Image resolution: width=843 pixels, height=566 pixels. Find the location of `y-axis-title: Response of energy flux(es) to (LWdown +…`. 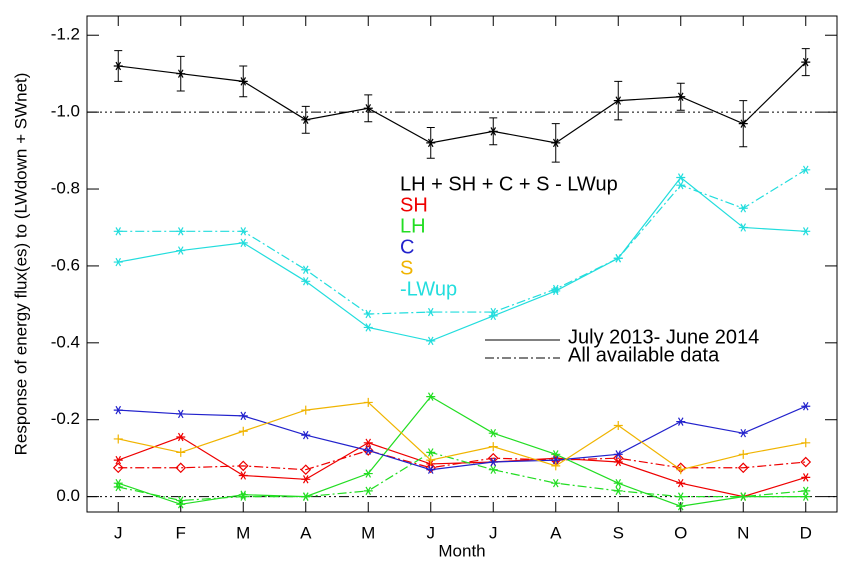

y-axis-title: Response of energy flux(es) to (LWdown +… is located at coordinates (20, 264).